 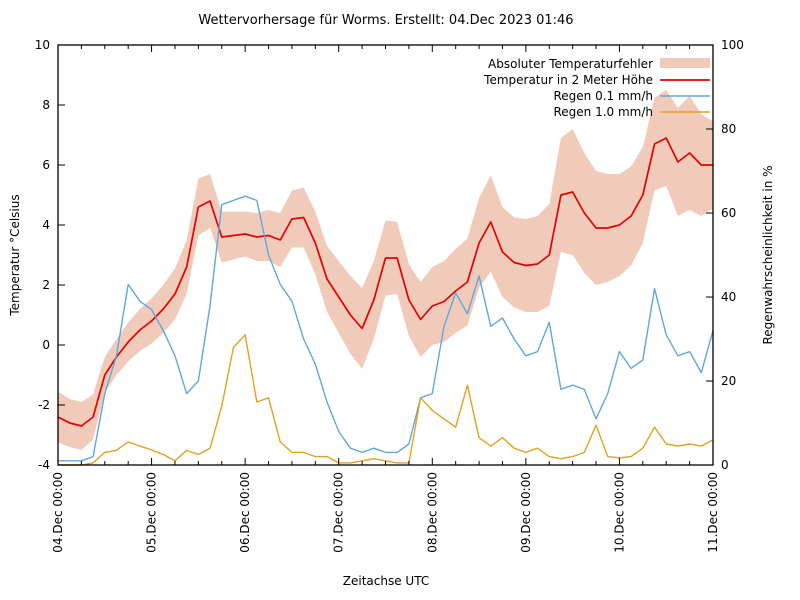 What do you see at coordinates (732, 45) in the screenshot?
I see `y-right-tick-label: 100` at bounding box center [732, 45].